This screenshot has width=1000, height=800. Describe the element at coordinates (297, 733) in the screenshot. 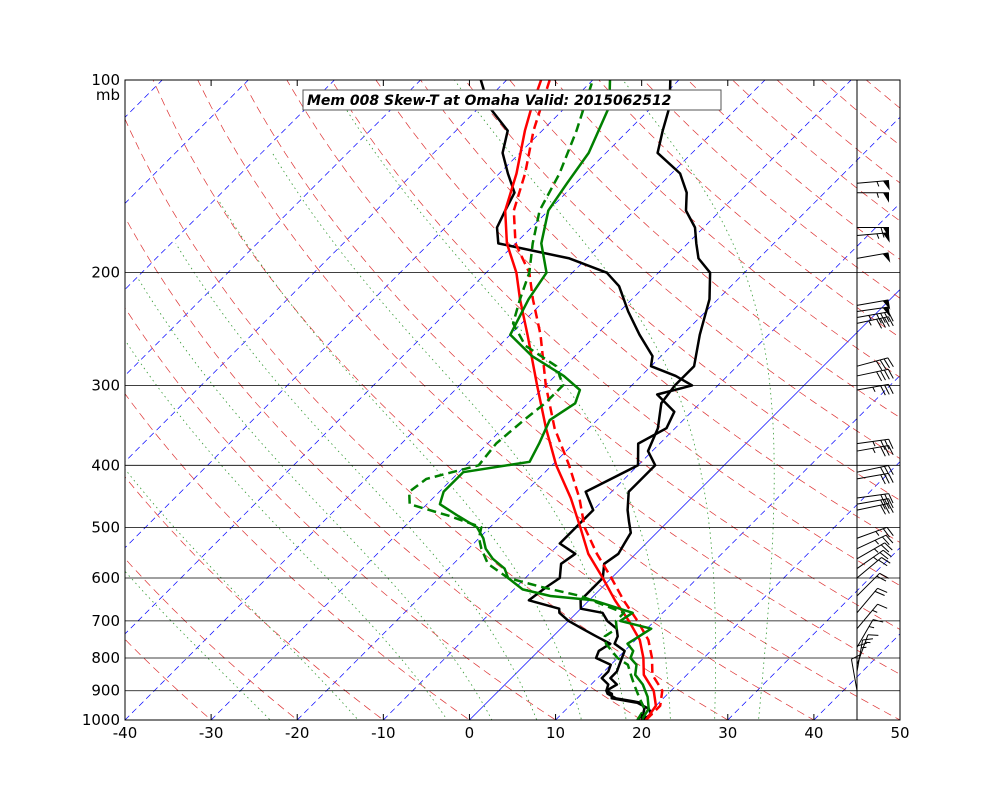

I see `x-tick-label: -20` at that location.